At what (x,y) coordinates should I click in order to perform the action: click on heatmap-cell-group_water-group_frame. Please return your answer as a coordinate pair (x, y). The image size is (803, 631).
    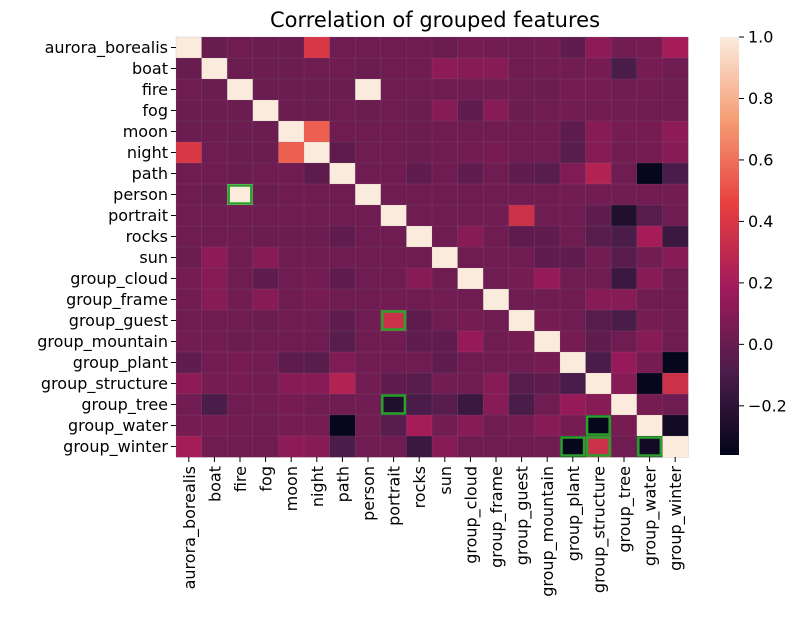
    Looking at the image, I should click on (496, 425).